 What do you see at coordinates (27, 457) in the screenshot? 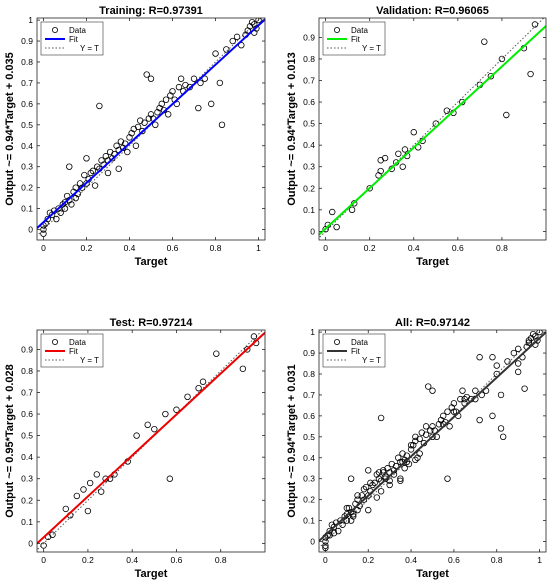
I see `test-y-tick-label: 0.4` at bounding box center [27, 457].